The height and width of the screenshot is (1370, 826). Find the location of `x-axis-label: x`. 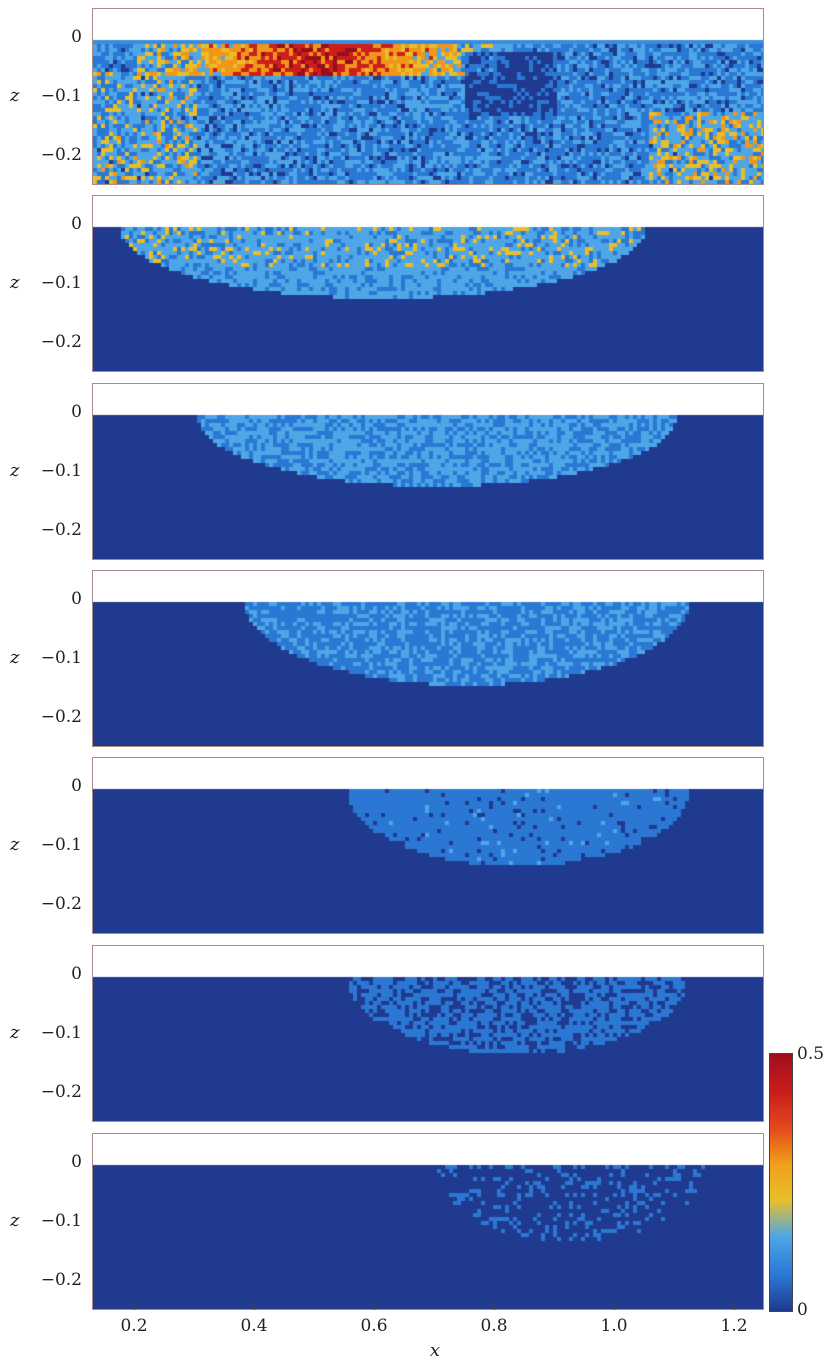

x-axis-label: x is located at coordinates (435, 1350).